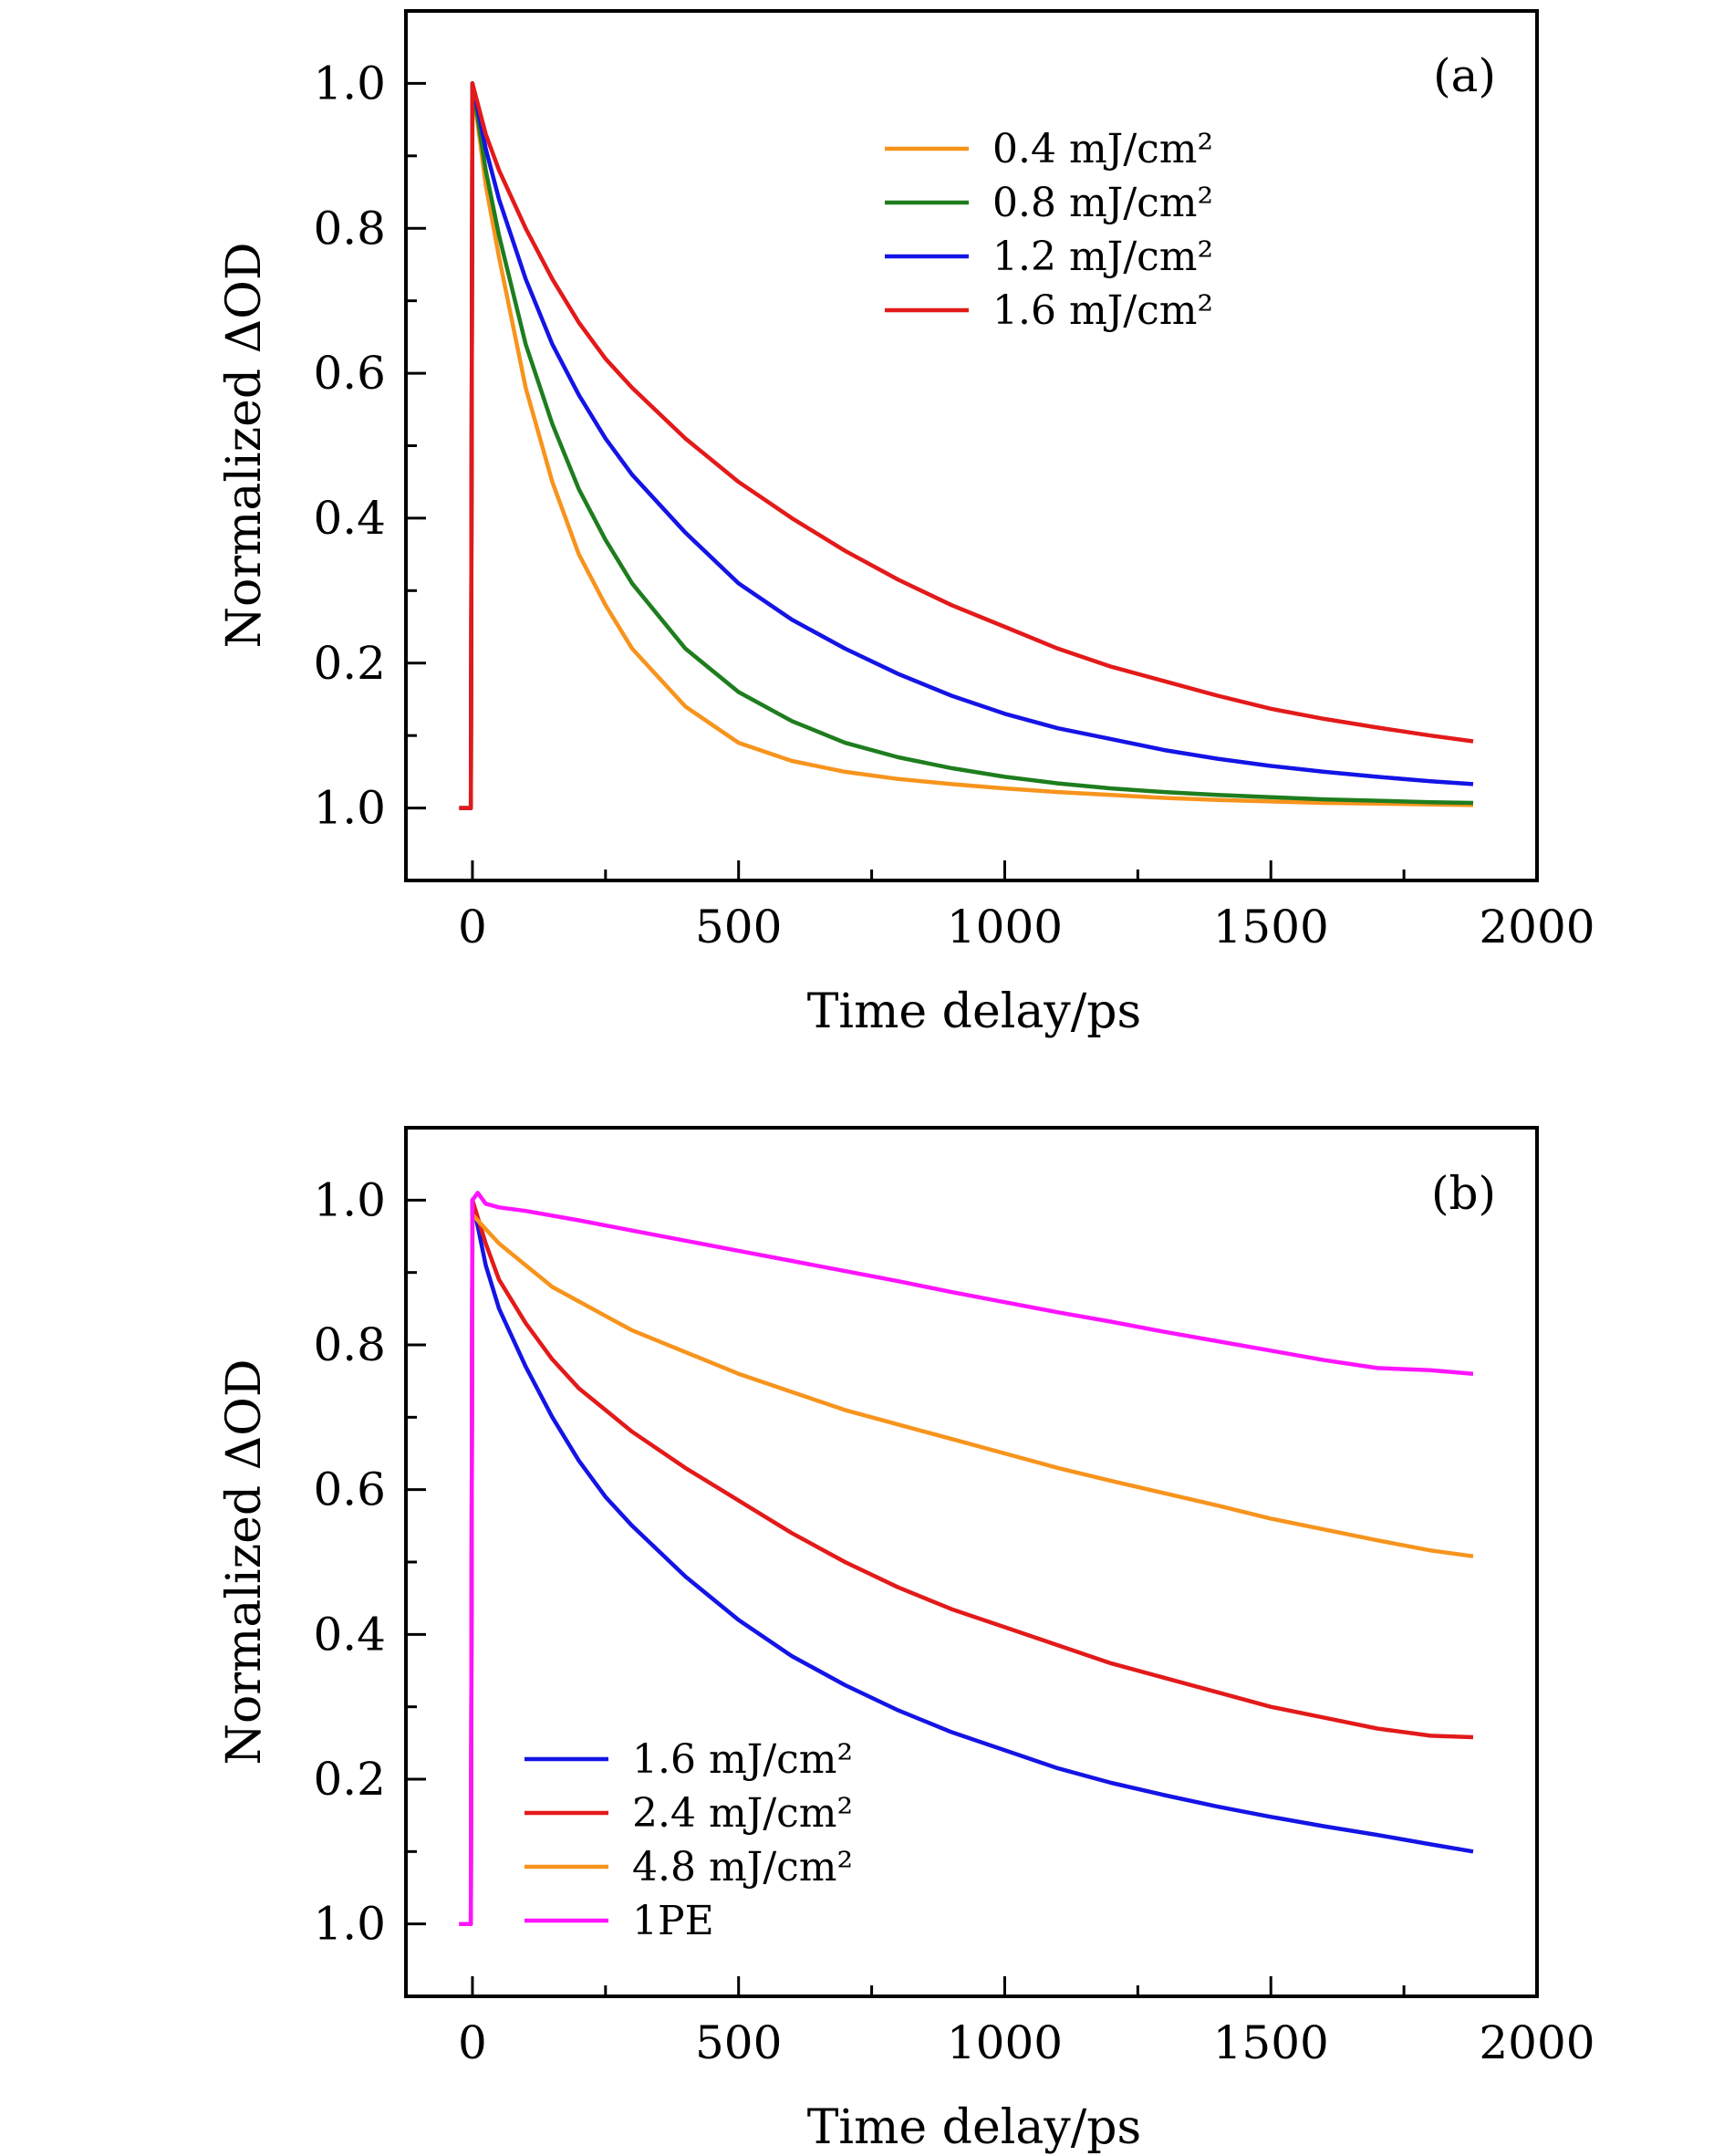  What do you see at coordinates (738, 927) in the screenshot?
I see `x-tick-label-a: 500` at bounding box center [738, 927].